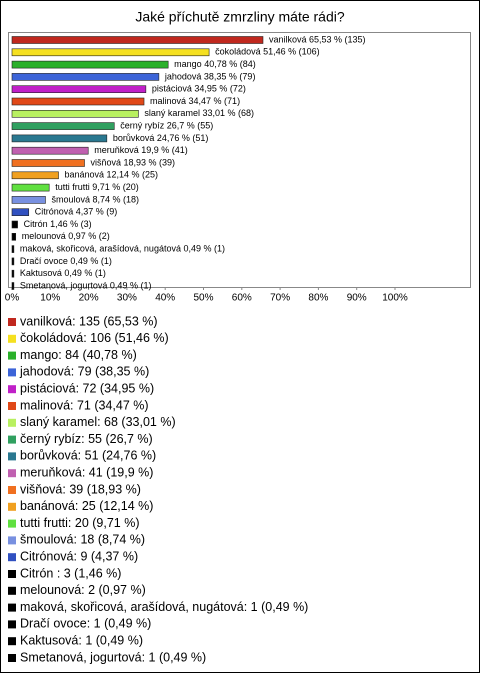 Image resolution: width=480 pixels, height=678 pixels. I want to click on x-tick-label: 30%, so click(127, 298).